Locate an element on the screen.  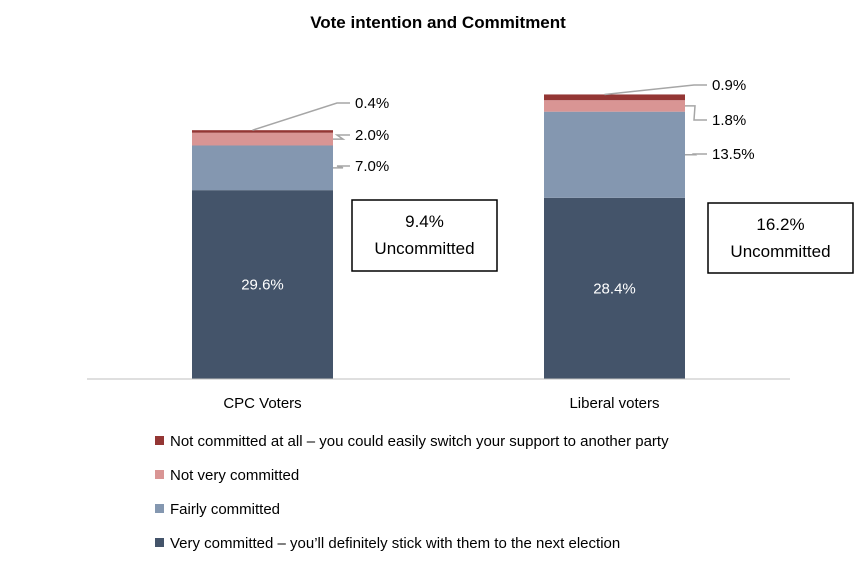
data-label: 13.5% is located at coordinates (733, 154).